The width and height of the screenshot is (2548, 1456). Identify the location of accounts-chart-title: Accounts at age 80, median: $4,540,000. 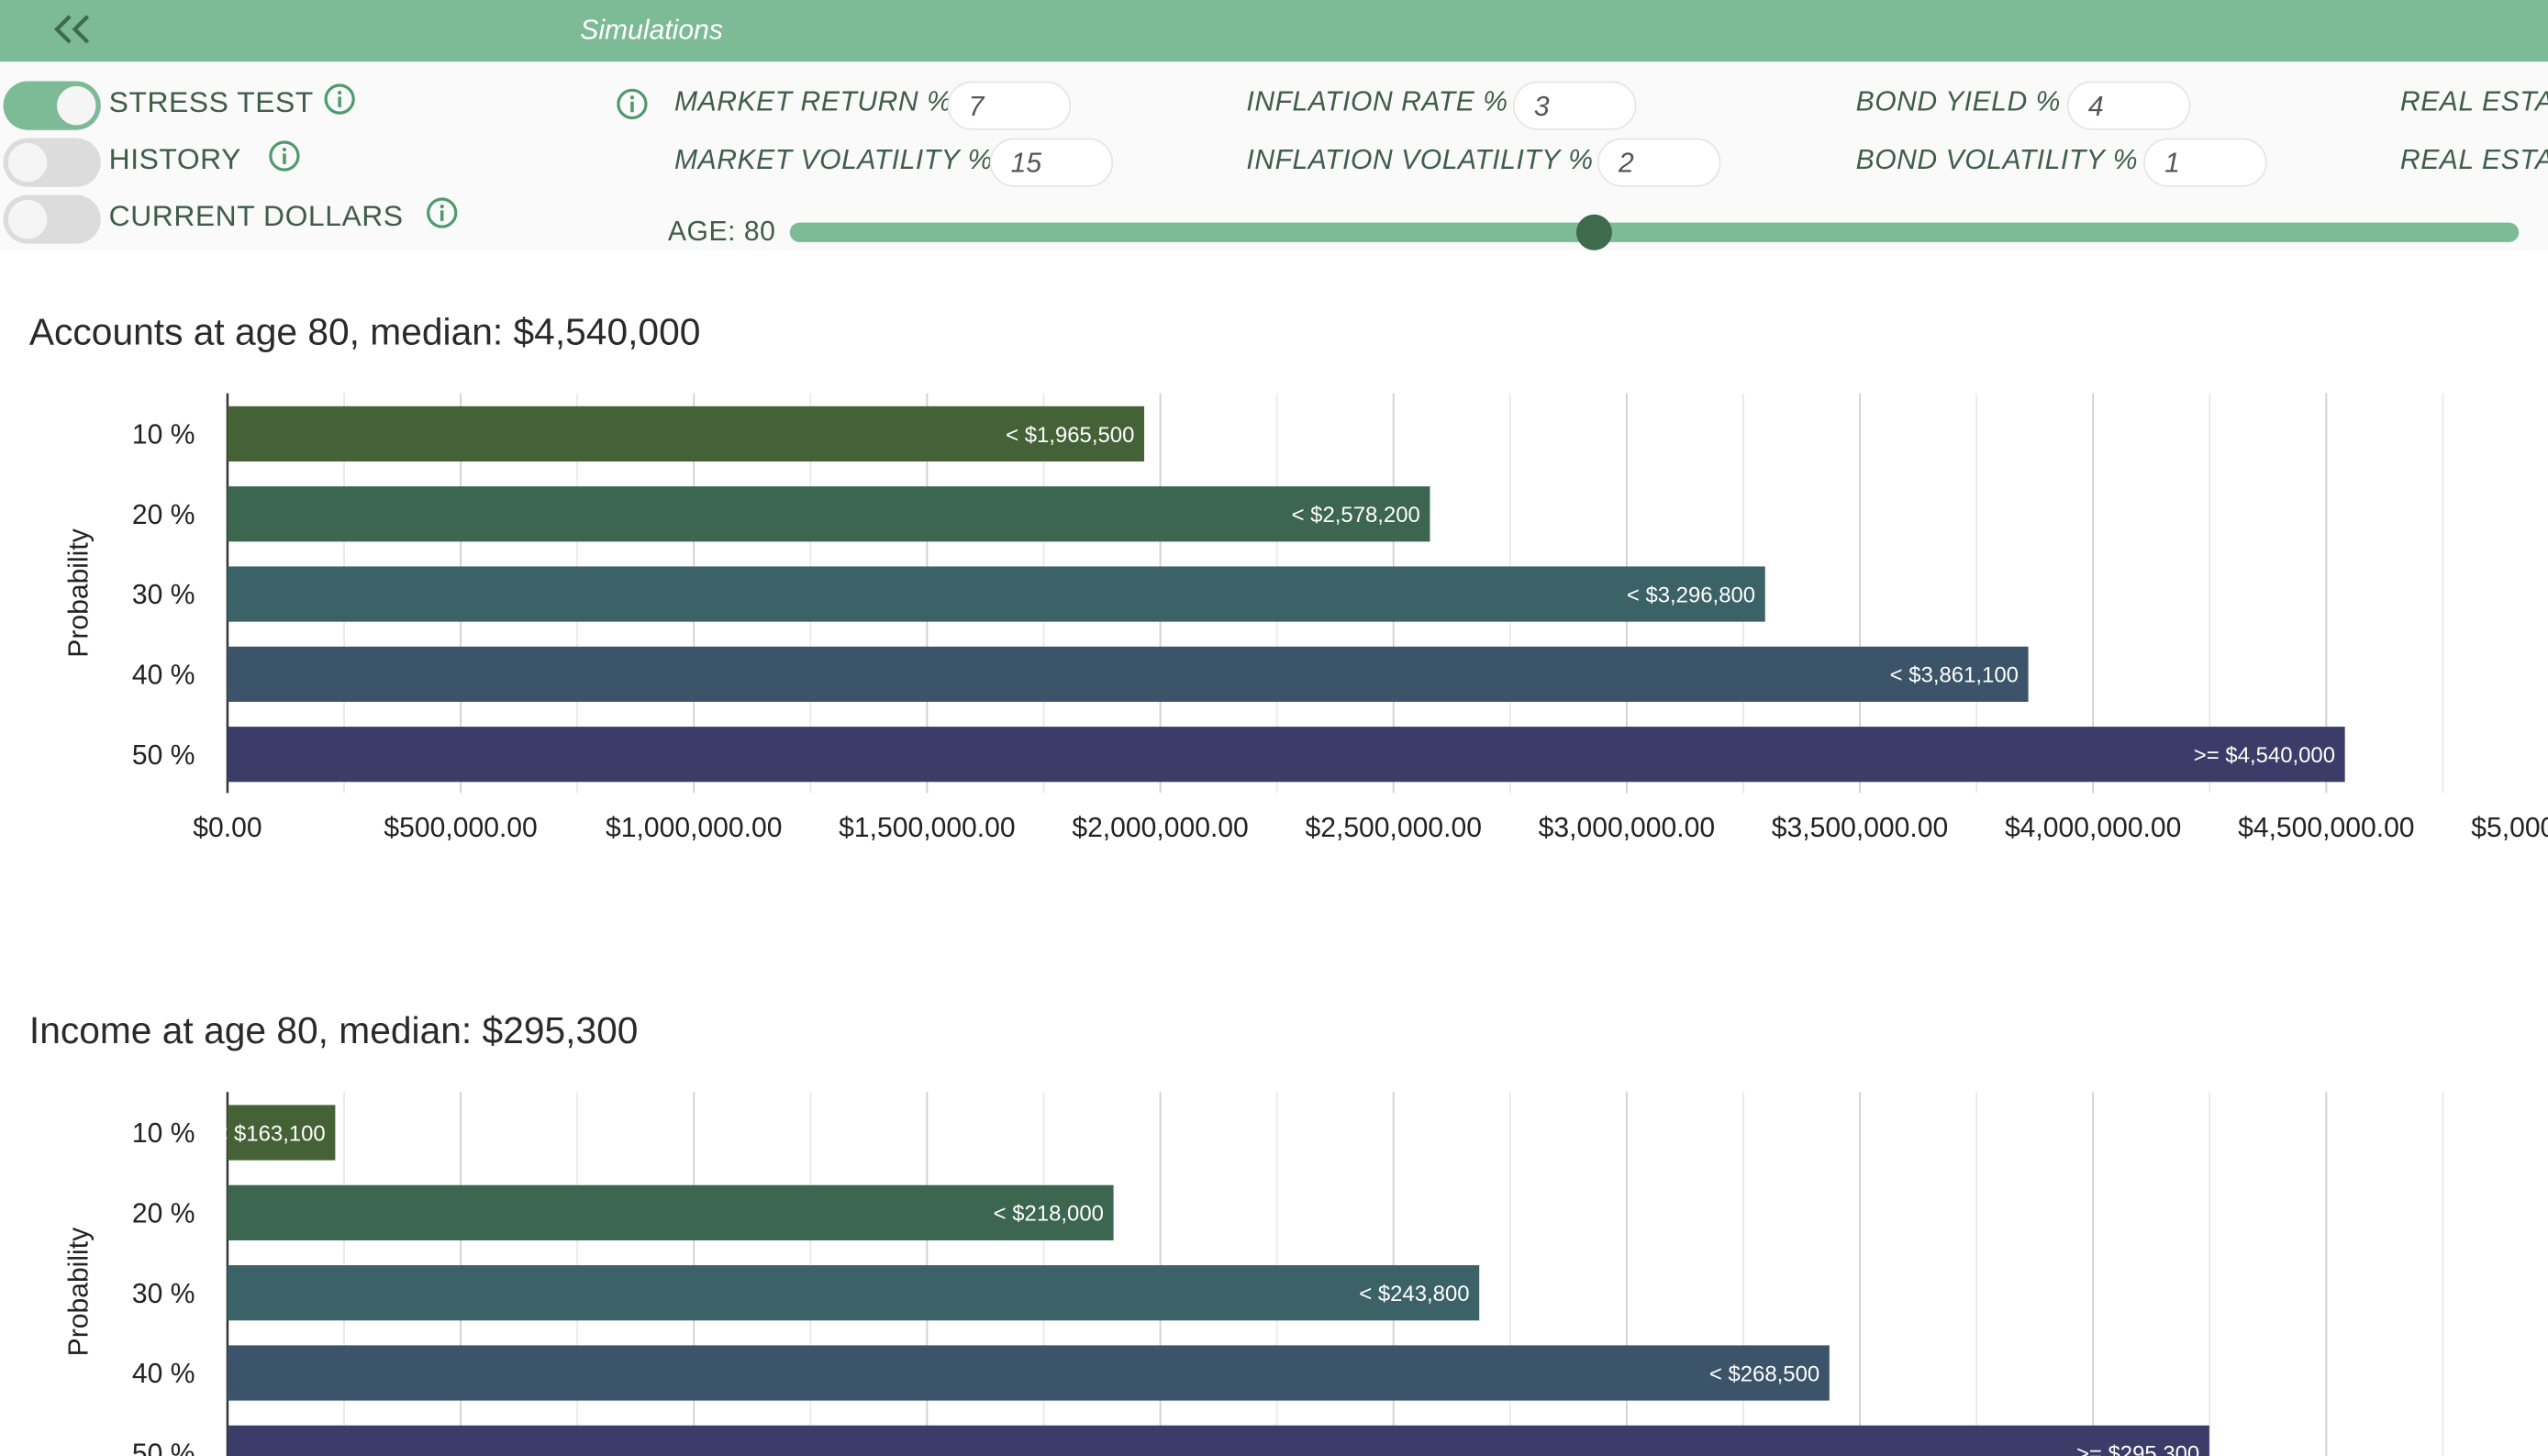
(364, 331).